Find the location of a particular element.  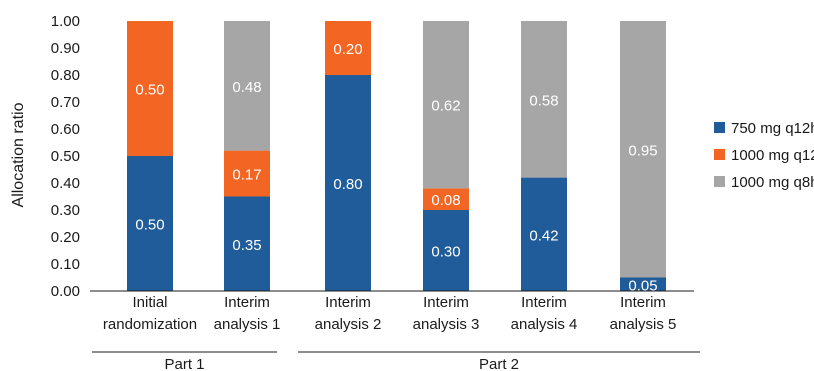

x-tick-label: randomization is located at coordinates (150, 324).